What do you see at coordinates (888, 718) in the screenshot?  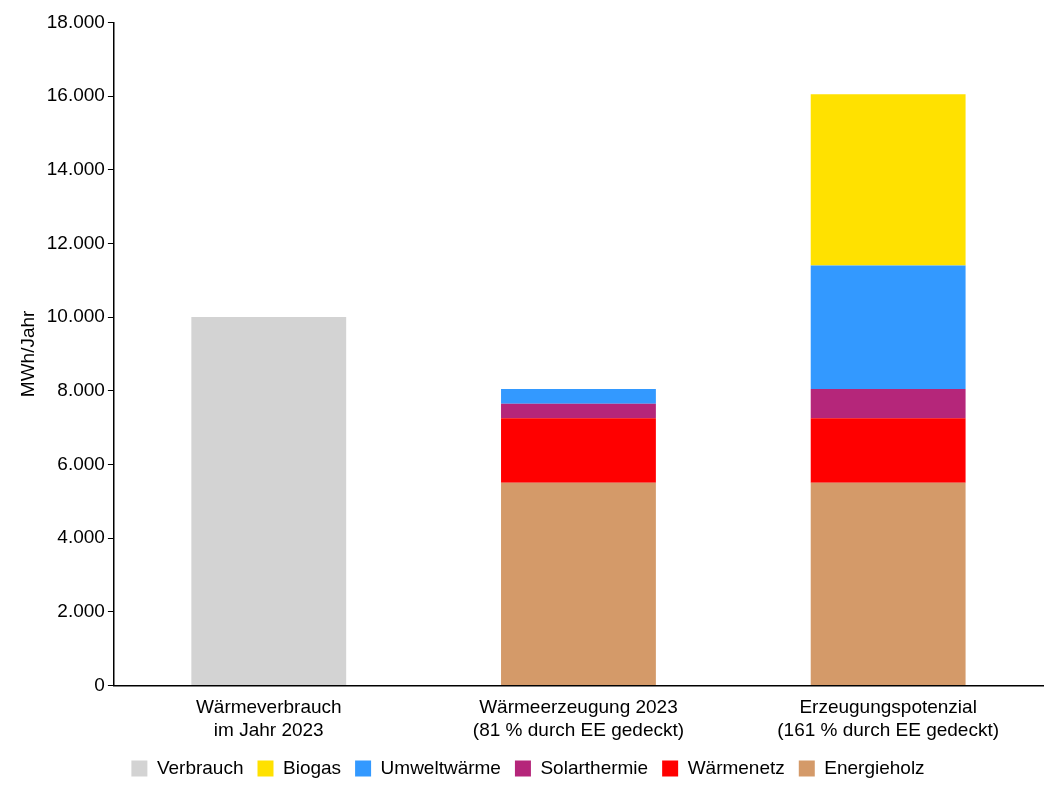 I see `x-tick-label: Erzeugungspotenzial (161 % durch EE gedeckt)` at bounding box center [888, 718].